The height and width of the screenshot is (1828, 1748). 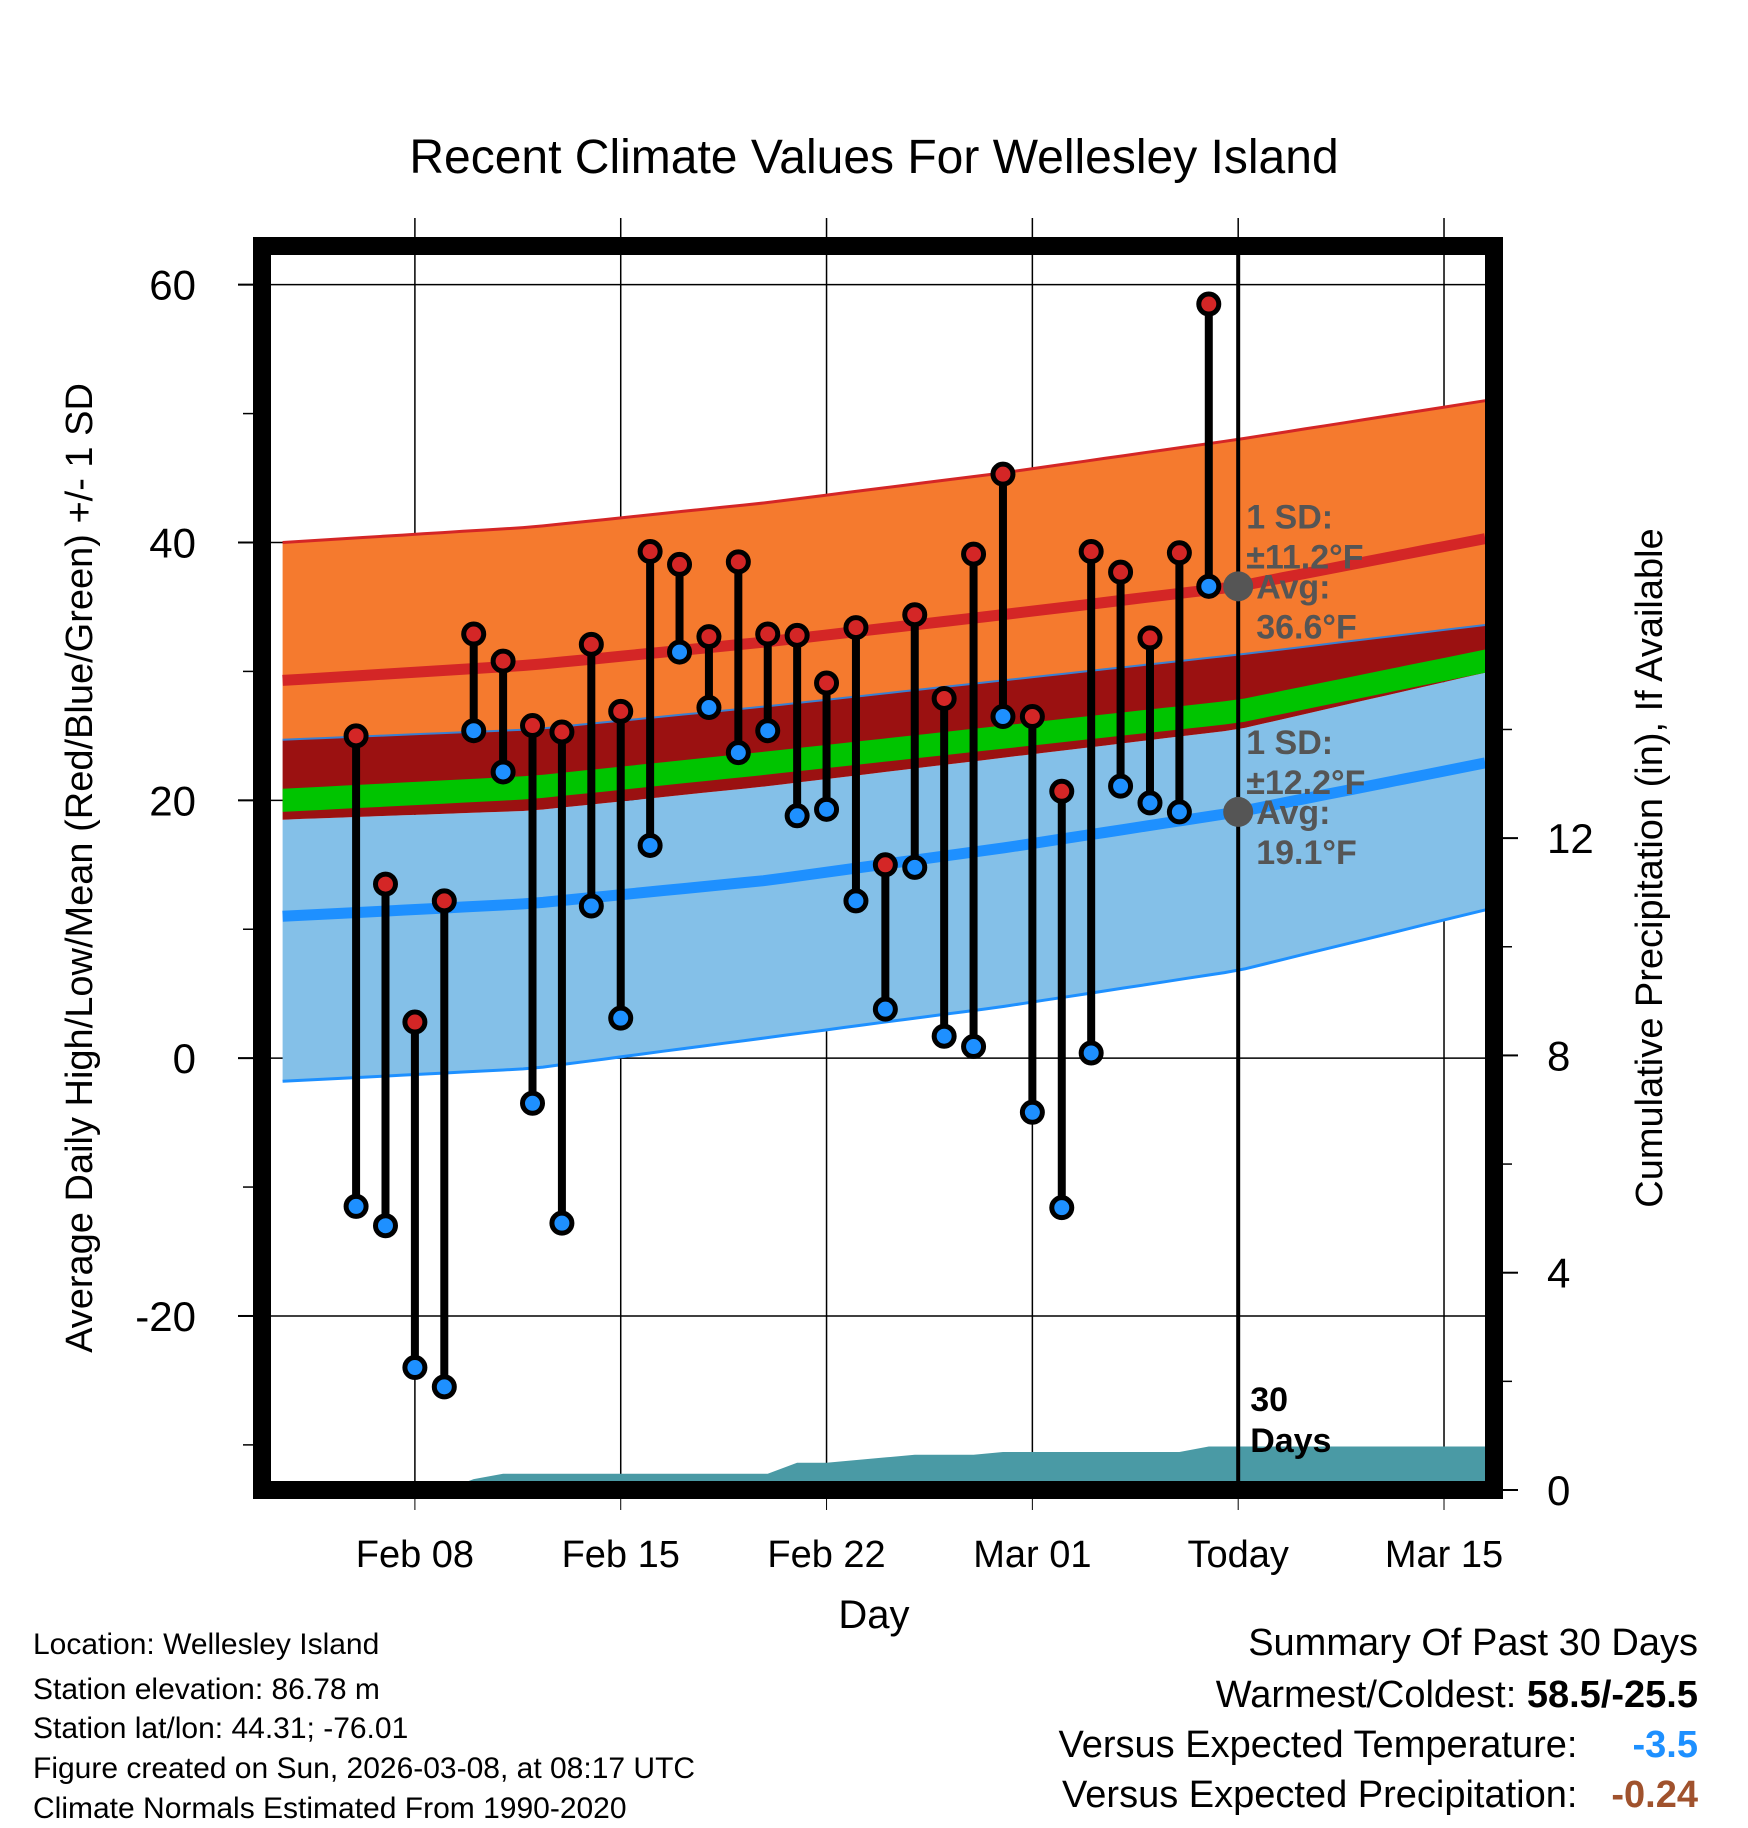 I want to click on low-avg-value: 19.1°F, so click(x=1306, y=853).